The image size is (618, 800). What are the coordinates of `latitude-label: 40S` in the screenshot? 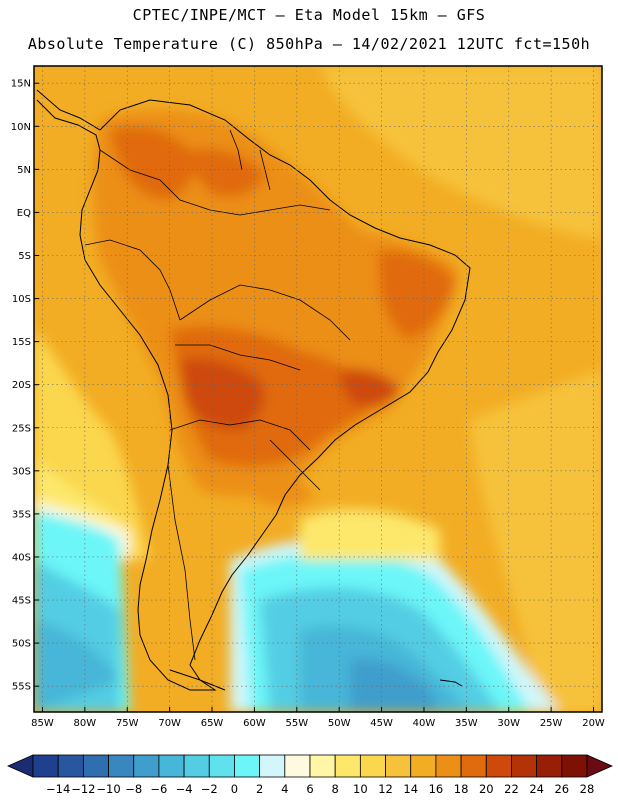 It's located at (21, 557).